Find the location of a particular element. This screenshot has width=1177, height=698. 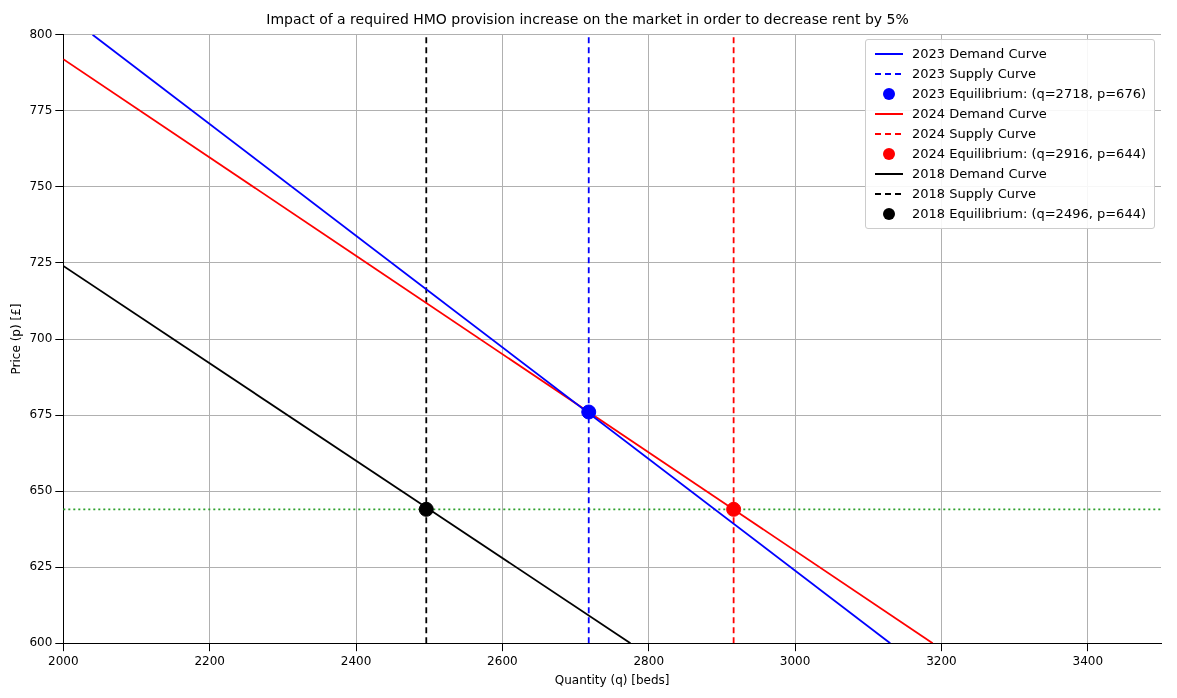

y-tick-label: 650 is located at coordinates (41, 490).